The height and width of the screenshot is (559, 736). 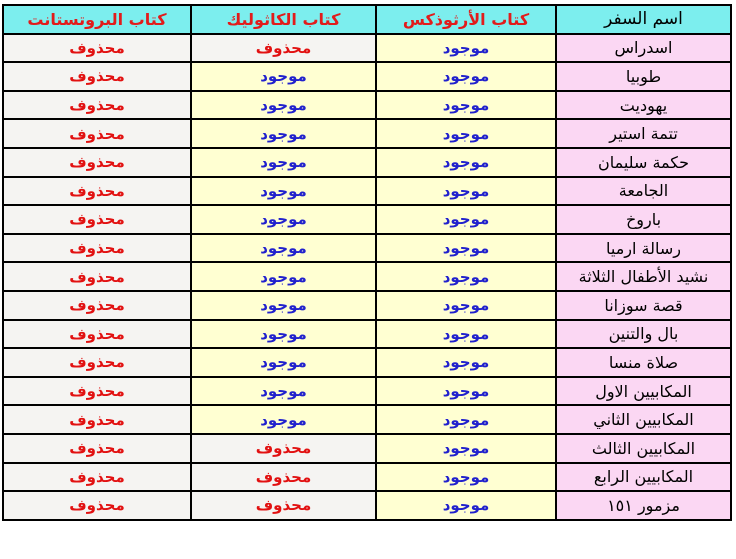 I want to click on book-name-cell: رسالة ارميا, so click(x=643, y=248).